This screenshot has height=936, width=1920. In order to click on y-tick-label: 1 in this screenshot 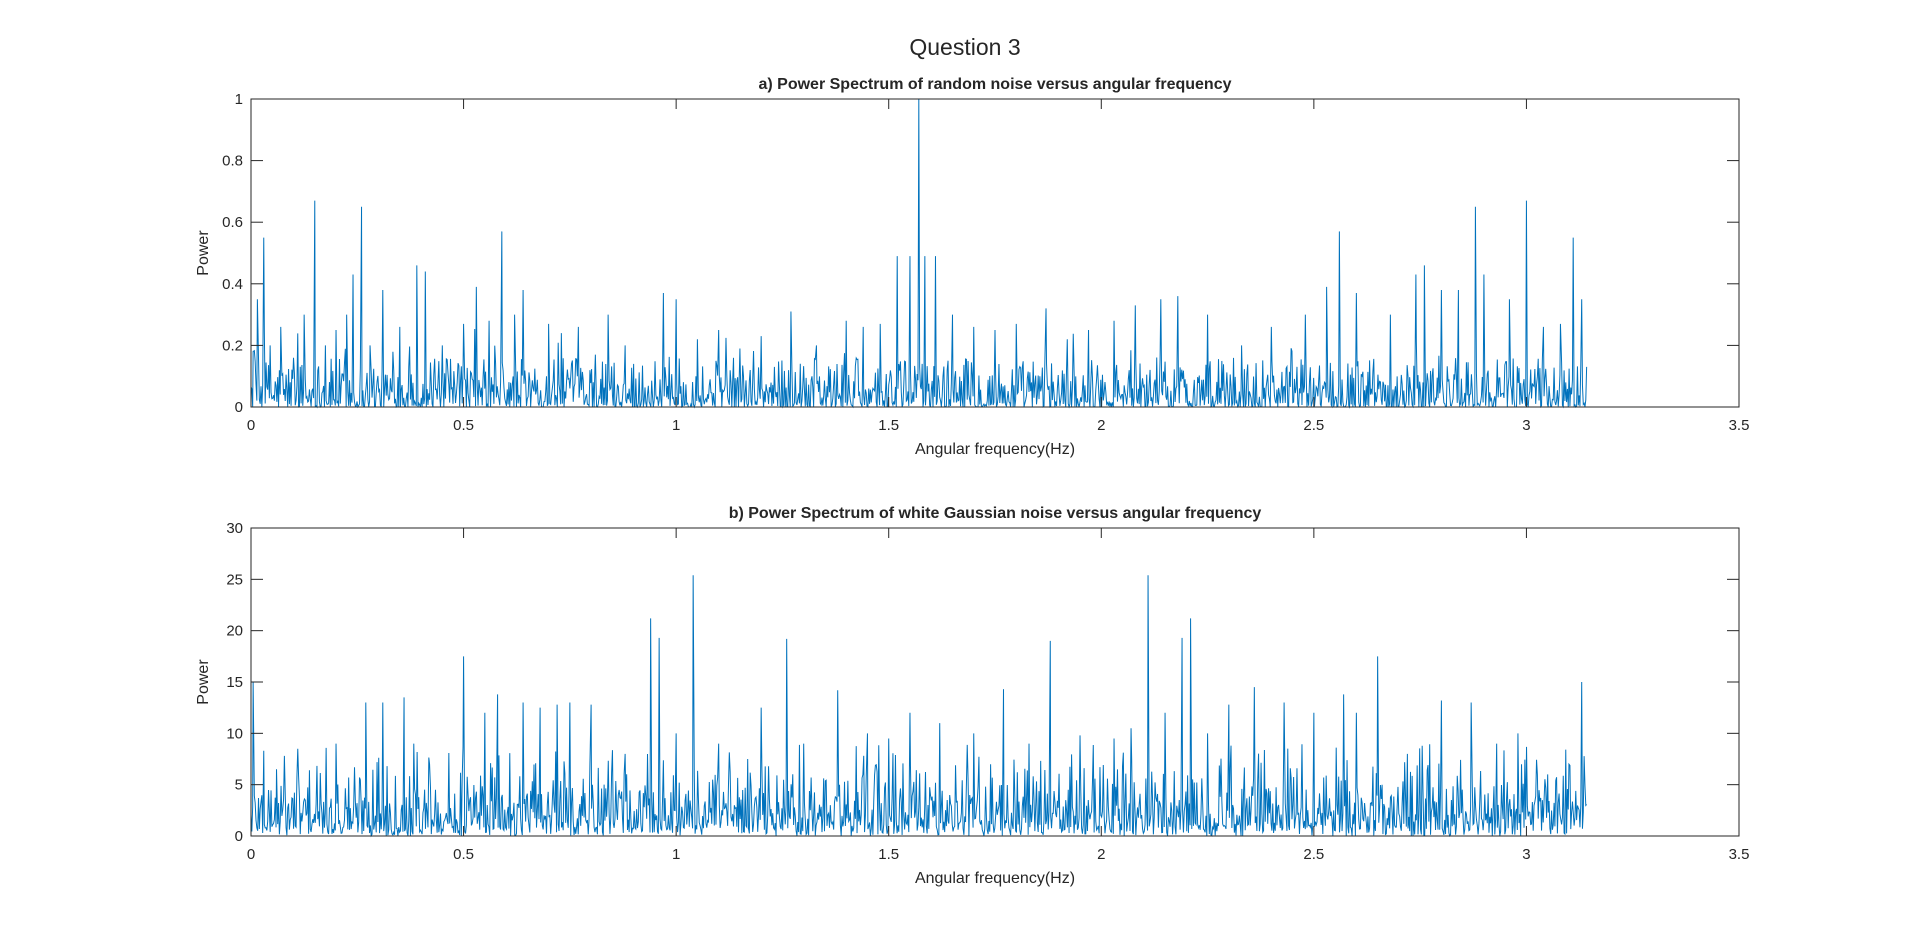, I will do `click(239, 99)`.